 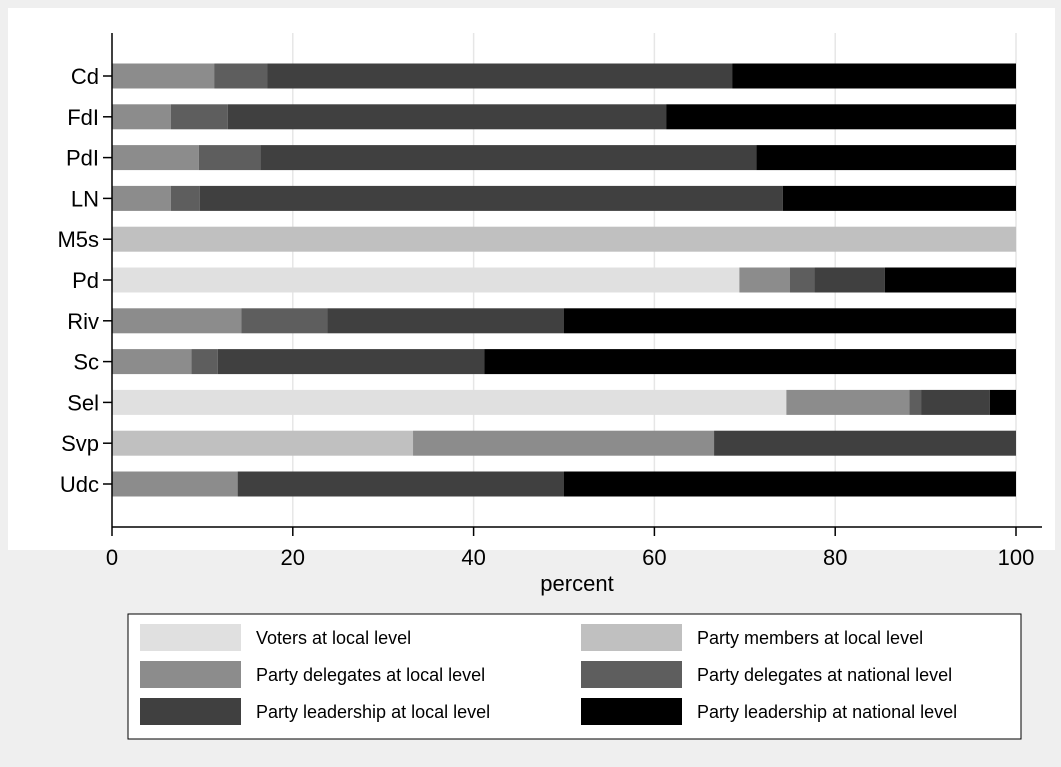 I want to click on legend-label: Party delegates at national level, so click(x=824, y=675).